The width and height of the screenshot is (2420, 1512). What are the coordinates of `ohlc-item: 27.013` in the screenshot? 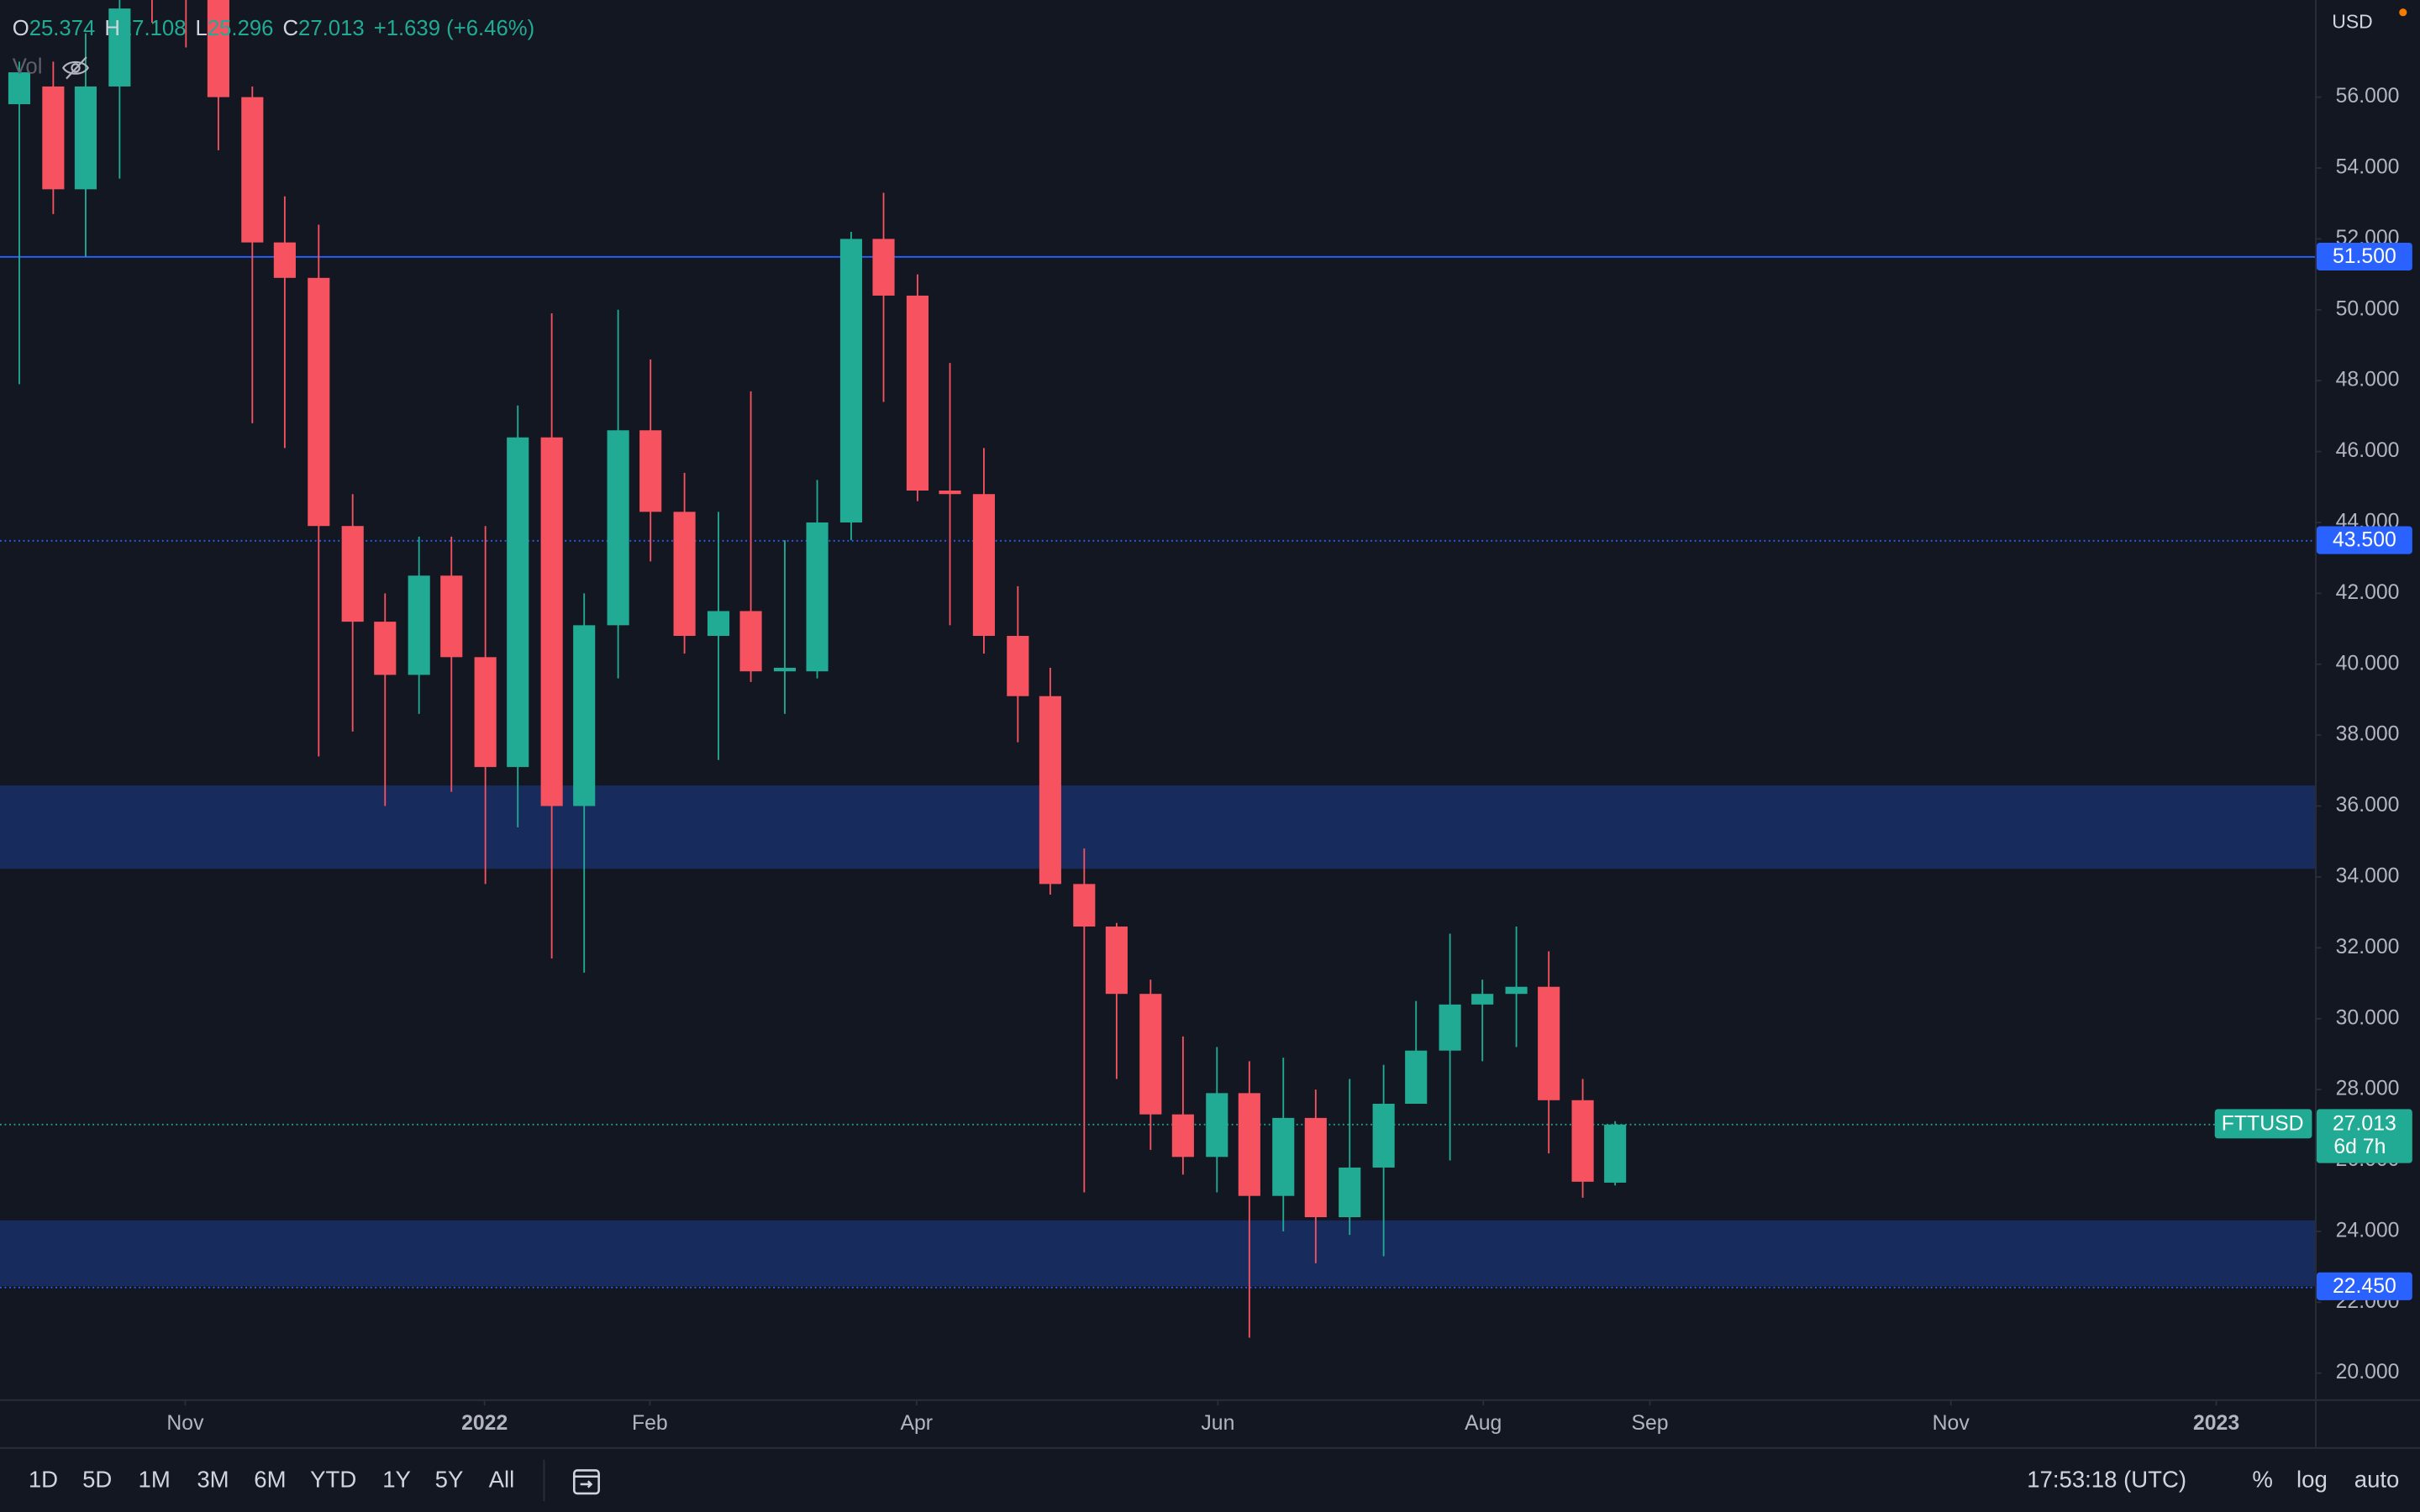 It's located at (331, 28).